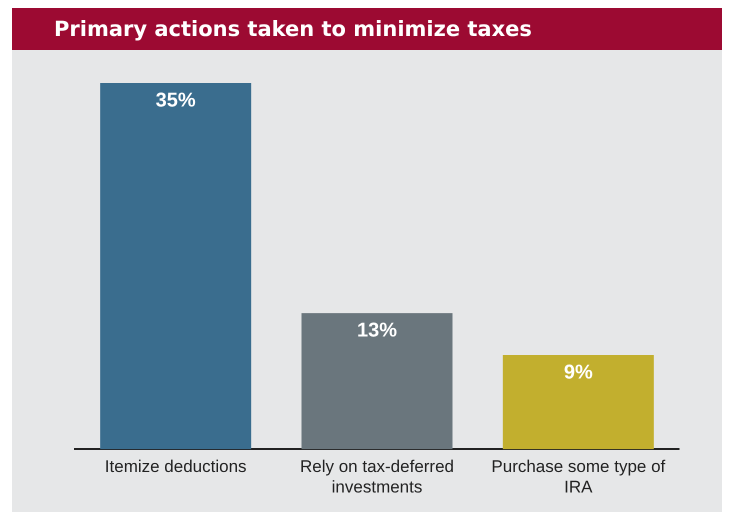 The height and width of the screenshot is (512, 730). What do you see at coordinates (367, 29) in the screenshot?
I see `chart-title: Primary actions taken to minimize taxes` at bounding box center [367, 29].